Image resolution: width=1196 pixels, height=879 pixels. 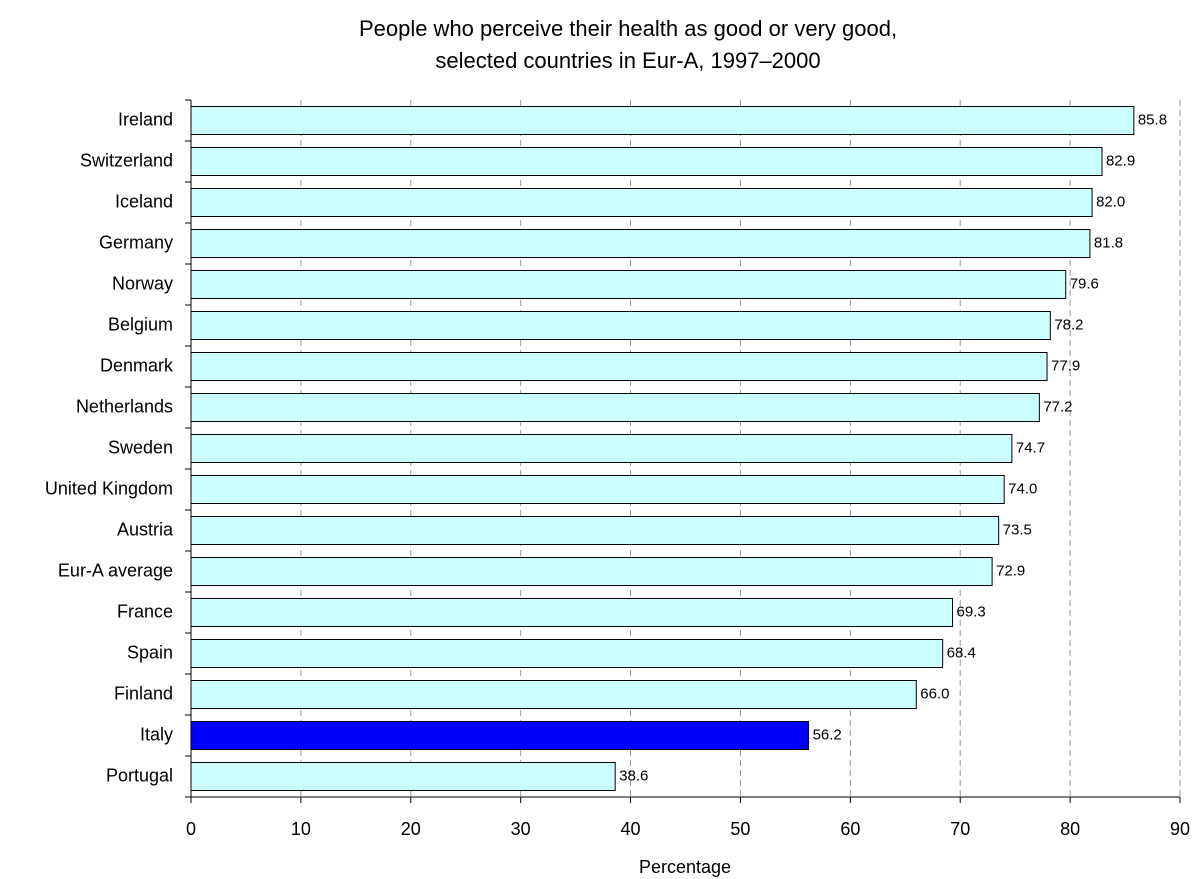 I want to click on value-label: 78.2, so click(x=1068, y=324).